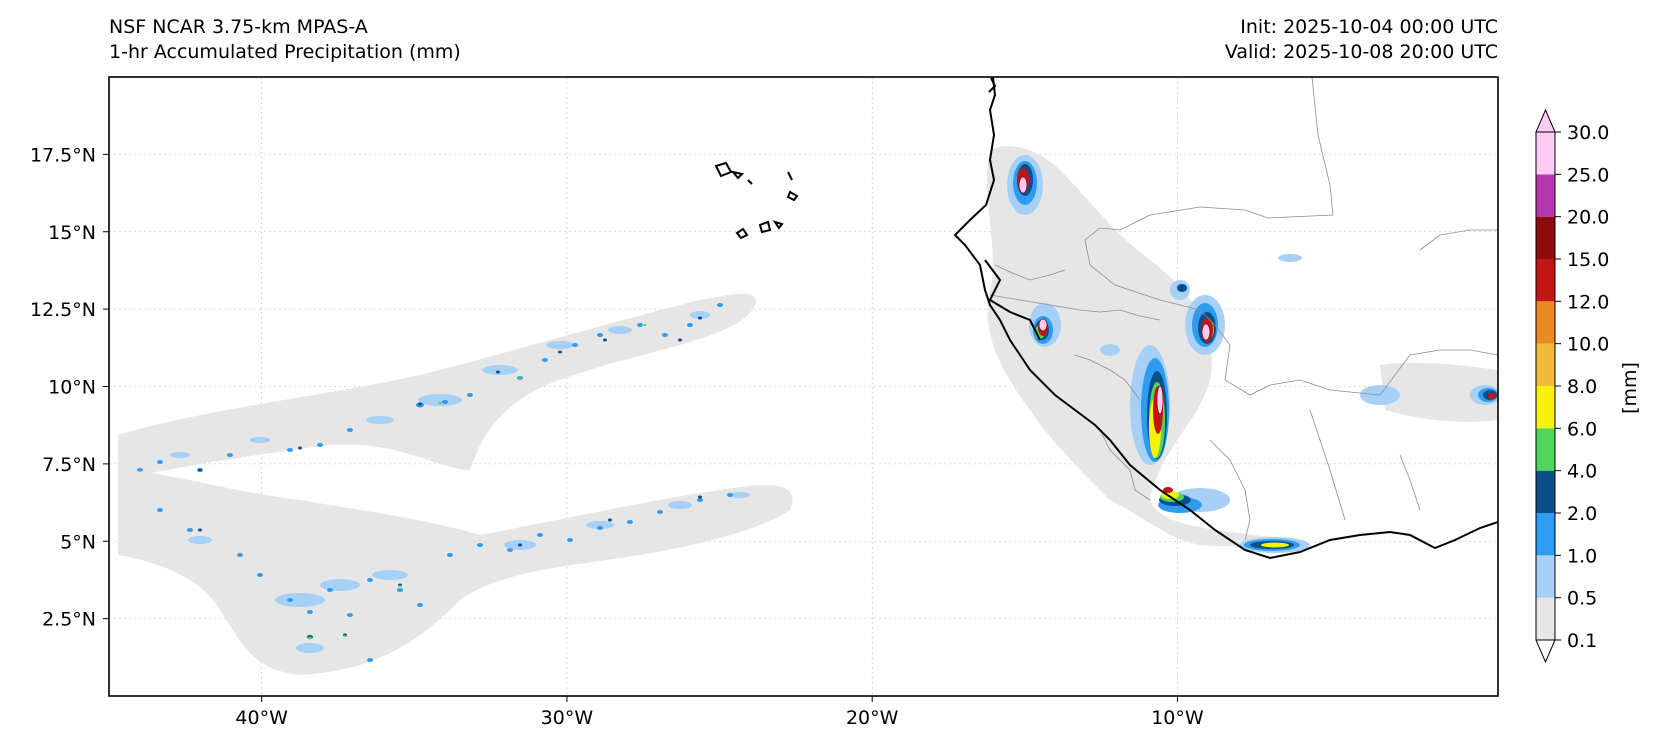 This screenshot has height=748, width=1662. Describe the element at coordinates (1588, 218) in the screenshot. I see `colorbar-tick-label: 20.0` at that location.